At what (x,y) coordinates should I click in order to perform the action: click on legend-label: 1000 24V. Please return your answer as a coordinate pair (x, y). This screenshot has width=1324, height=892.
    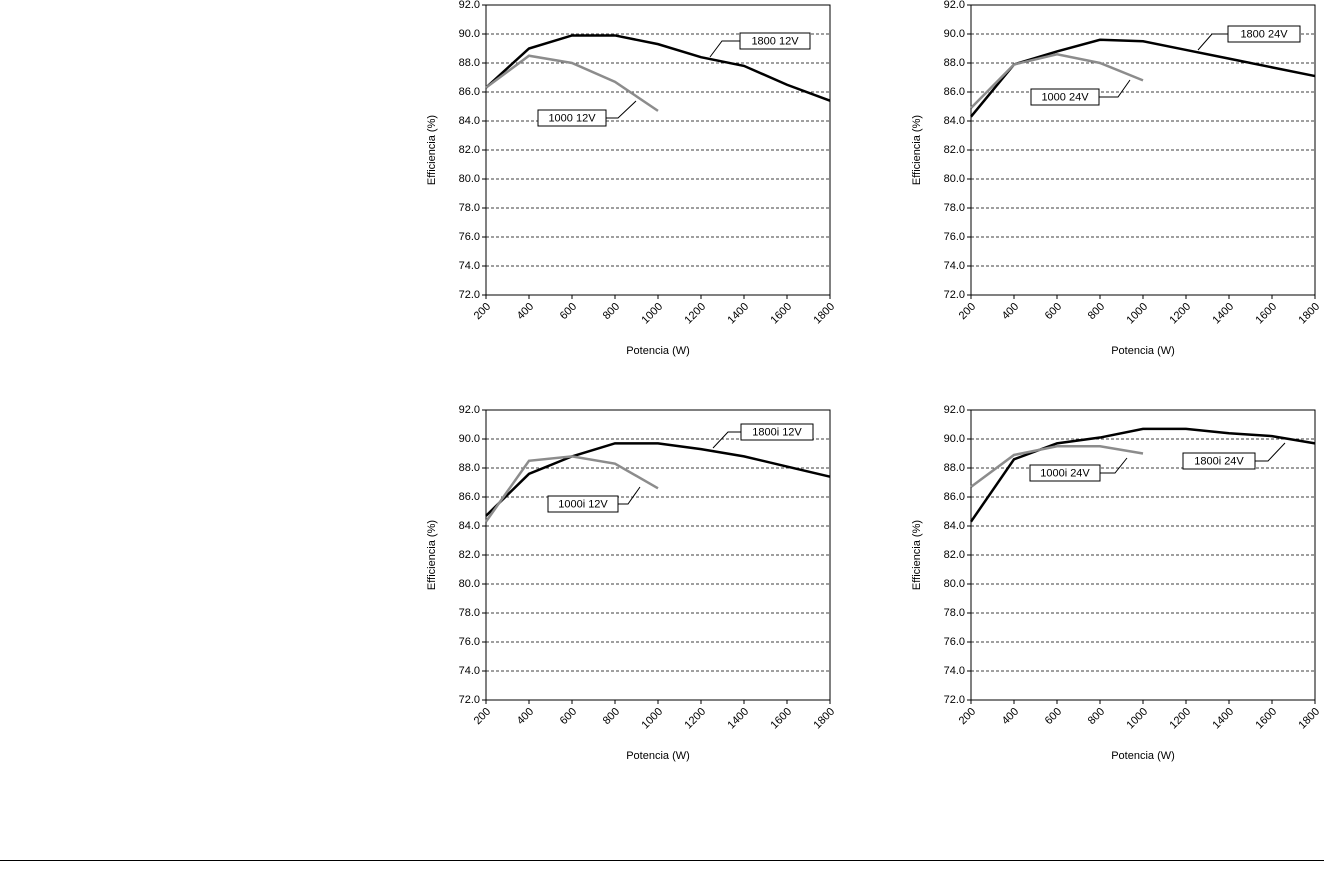
    Looking at the image, I should click on (1065, 97).